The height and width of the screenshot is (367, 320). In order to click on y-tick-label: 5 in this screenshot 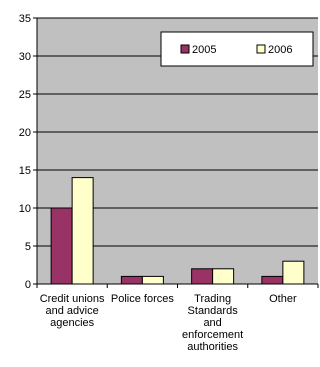, I will do `click(28, 247)`.